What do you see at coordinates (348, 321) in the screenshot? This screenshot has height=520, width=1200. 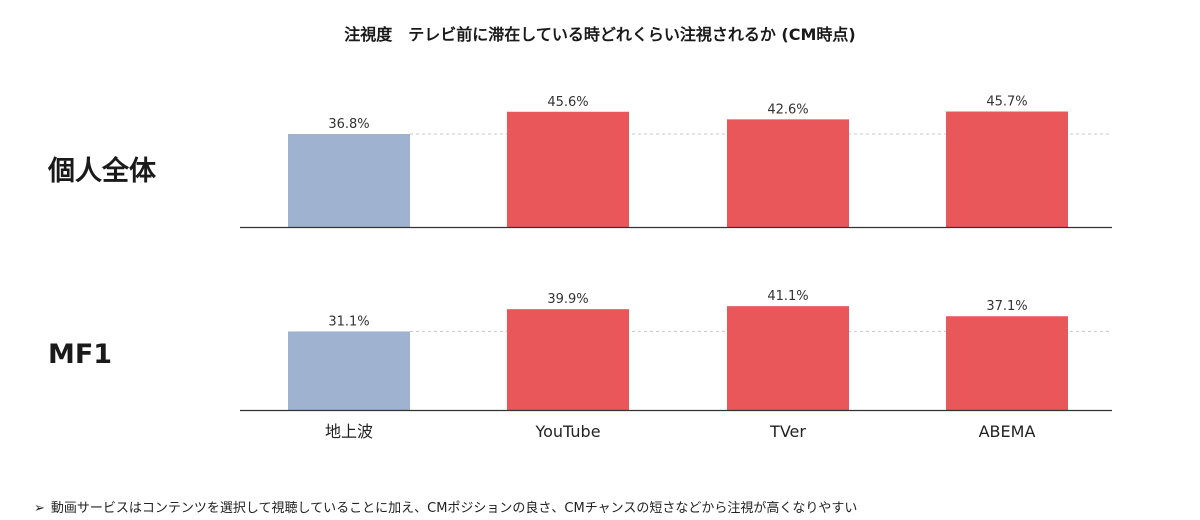 I see `data-label: 31.1%` at bounding box center [348, 321].